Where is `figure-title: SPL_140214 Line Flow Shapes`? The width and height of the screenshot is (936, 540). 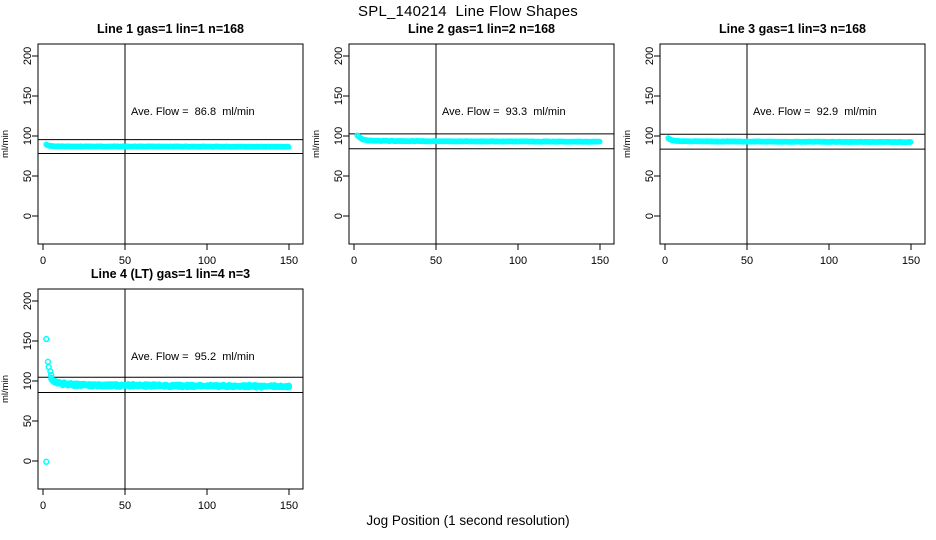
figure-title: SPL_140214 Line Flow Shapes is located at coordinates (468, 11).